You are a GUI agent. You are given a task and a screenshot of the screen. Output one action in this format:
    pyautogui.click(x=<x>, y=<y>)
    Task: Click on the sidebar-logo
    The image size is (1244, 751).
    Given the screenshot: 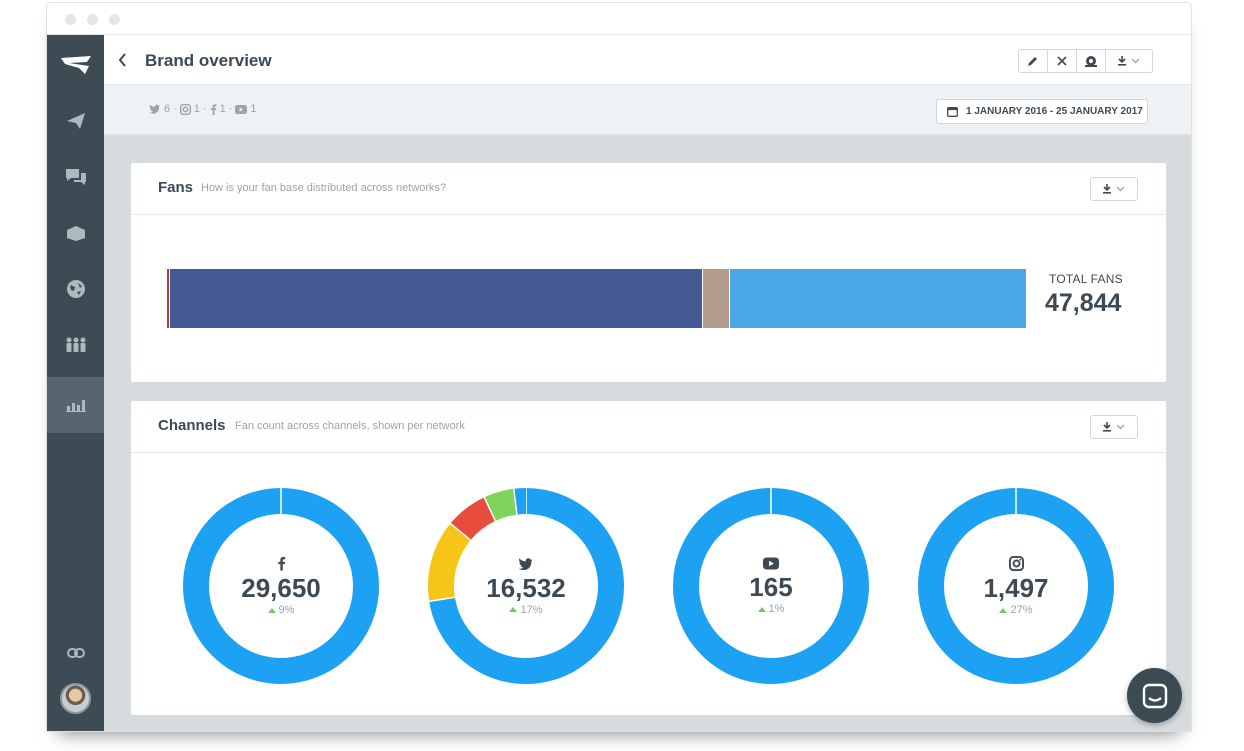 What is the action you would take?
    pyautogui.click(x=75, y=65)
    